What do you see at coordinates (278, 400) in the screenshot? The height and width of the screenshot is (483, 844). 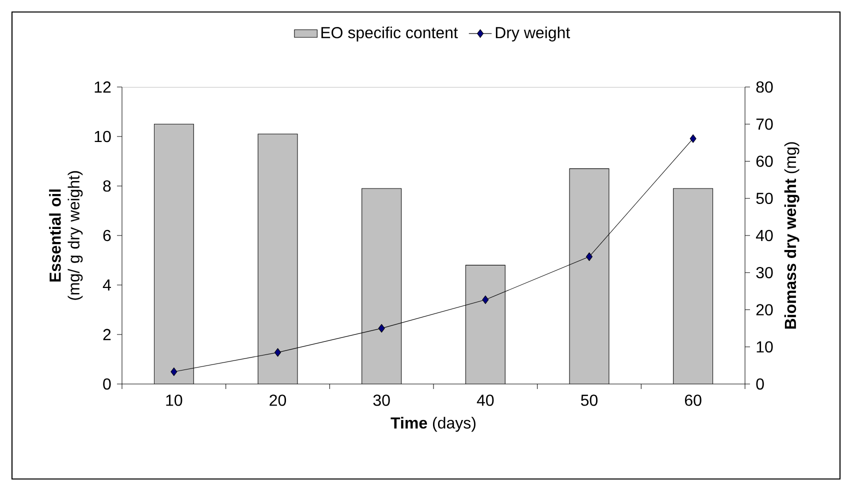 I see `x-tick-label: 20` at bounding box center [278, 400].